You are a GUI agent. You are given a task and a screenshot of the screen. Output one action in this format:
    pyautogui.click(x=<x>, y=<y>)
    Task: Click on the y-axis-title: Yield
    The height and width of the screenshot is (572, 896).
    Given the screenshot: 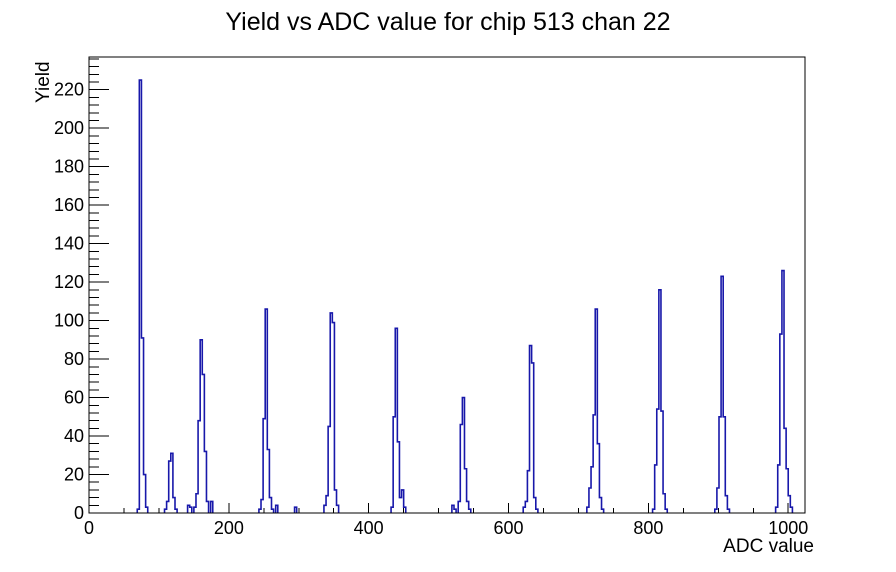 What is the action you would take?
    pyautogui.click(x=43, y=82)
    